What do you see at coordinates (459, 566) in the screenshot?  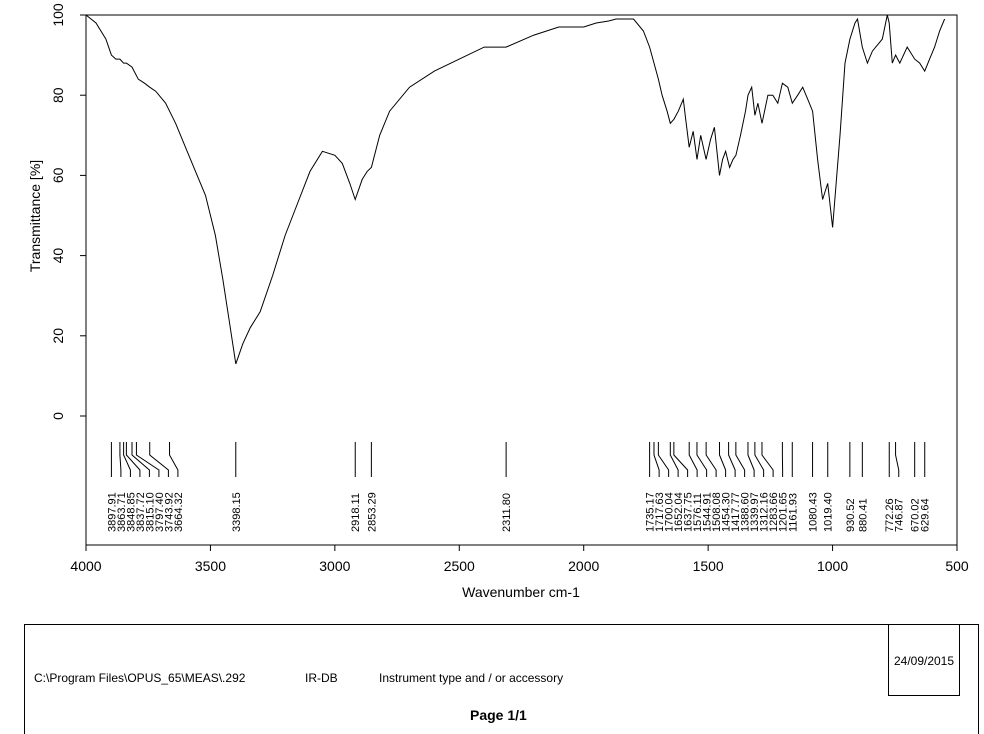 I see `x-tick-label: 2500` at bounding box center [459, 566].